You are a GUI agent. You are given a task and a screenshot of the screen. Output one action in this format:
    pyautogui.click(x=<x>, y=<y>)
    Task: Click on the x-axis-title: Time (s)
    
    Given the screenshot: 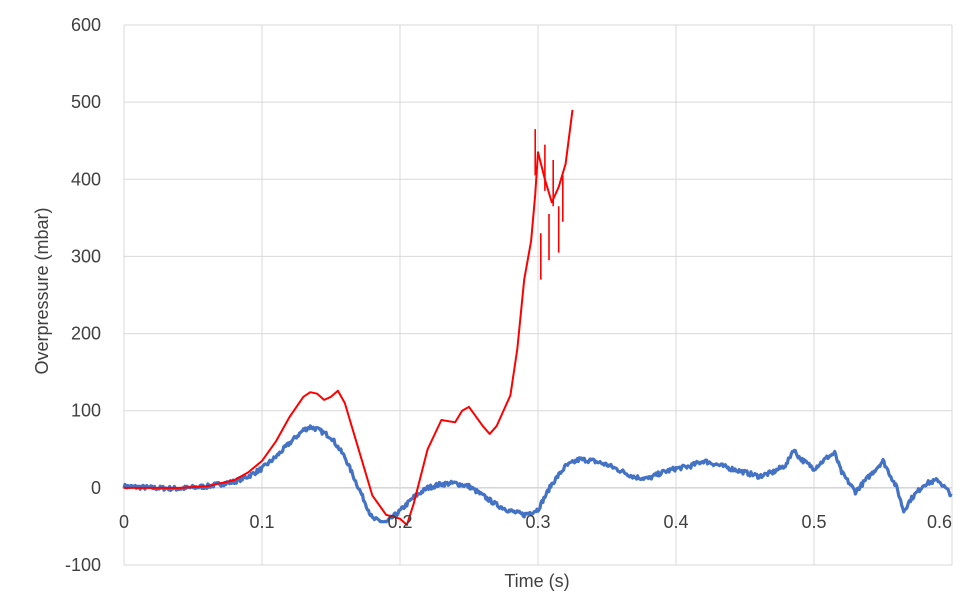 What is the action you would take?
    pyautogui.click(x=536, y=581)
    